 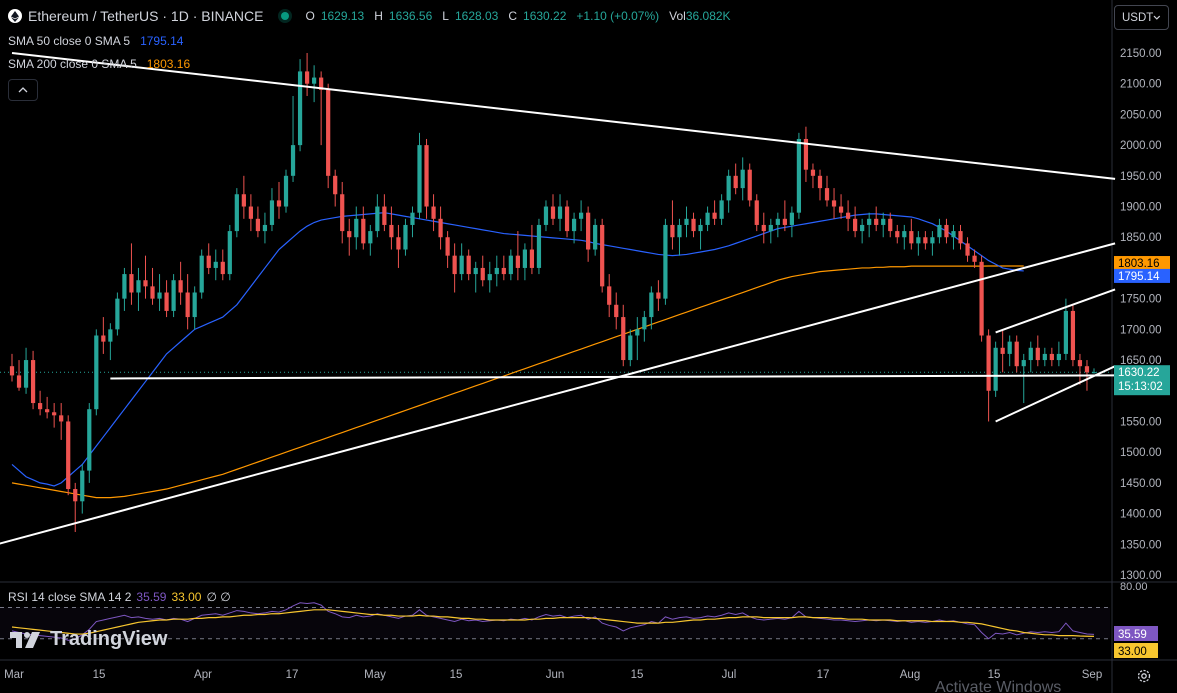 What do you see at coordinates (613, 377) in the screenshot?
I see `trendline-horizontal-support` at bounding box center [613, 377].